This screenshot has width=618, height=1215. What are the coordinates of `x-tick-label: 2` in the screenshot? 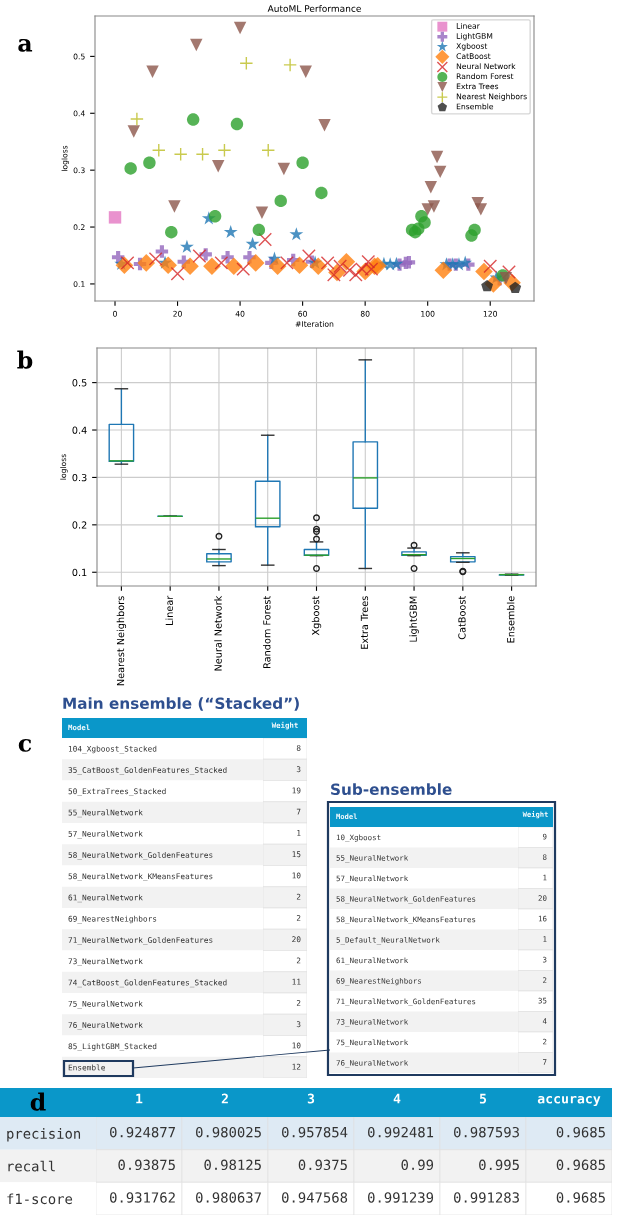 It's located at (224, 1098).